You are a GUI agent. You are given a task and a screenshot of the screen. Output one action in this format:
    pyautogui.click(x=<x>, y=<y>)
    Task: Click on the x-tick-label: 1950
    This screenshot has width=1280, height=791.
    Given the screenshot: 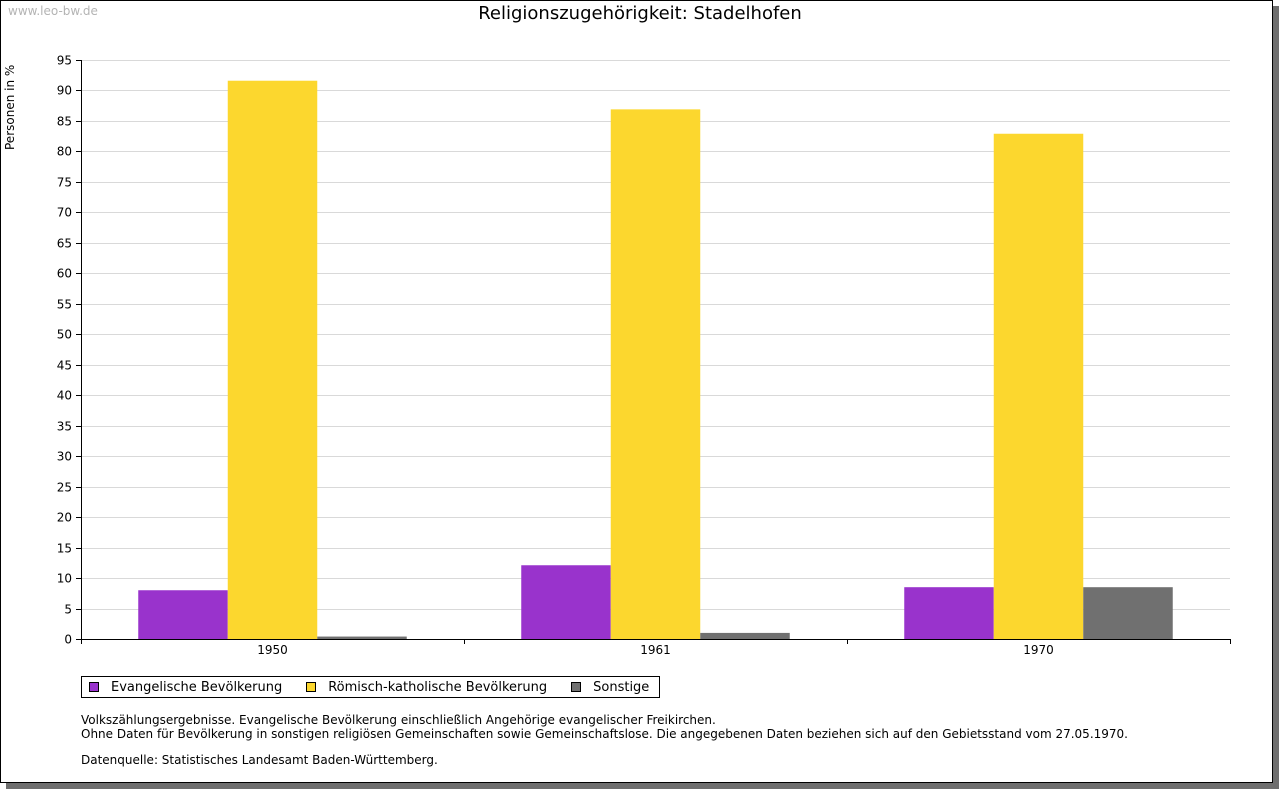 What is the action you would take?
    pyautogui.click(x=272, y=650)
    